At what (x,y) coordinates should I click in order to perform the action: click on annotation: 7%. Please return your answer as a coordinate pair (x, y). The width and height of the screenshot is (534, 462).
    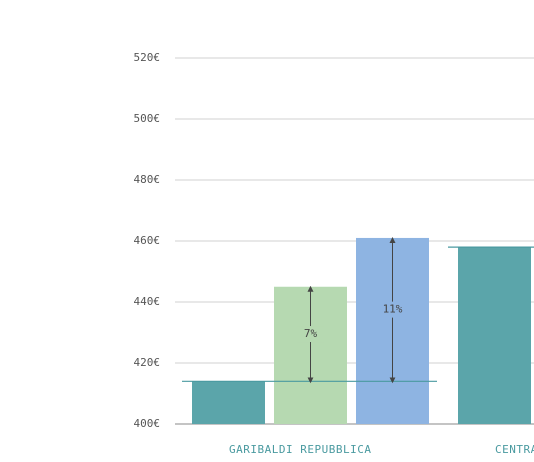
    Looking at the image, I should click on (311, 333).